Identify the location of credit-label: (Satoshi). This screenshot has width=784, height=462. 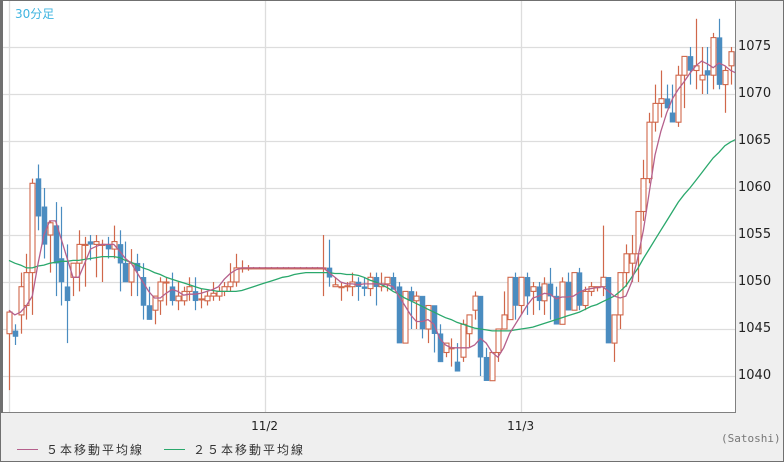
(751, 438).